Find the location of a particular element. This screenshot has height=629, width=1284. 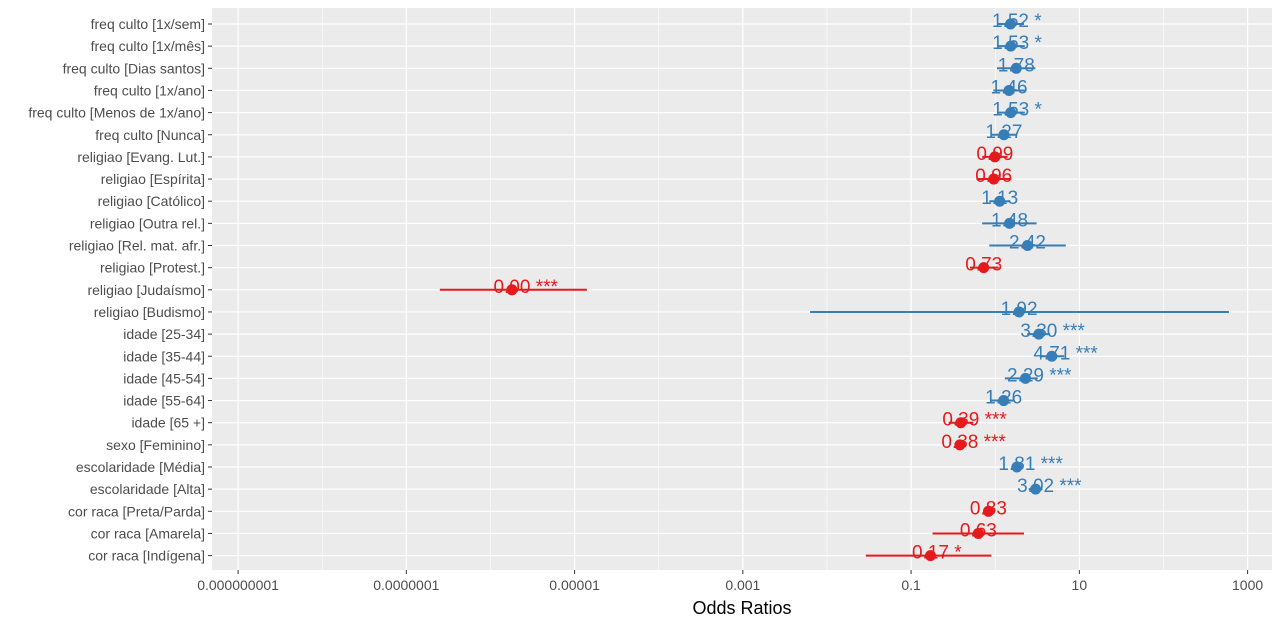

y-tick-label: religiao [Outra rel.] is located at coordinates (147, 223).